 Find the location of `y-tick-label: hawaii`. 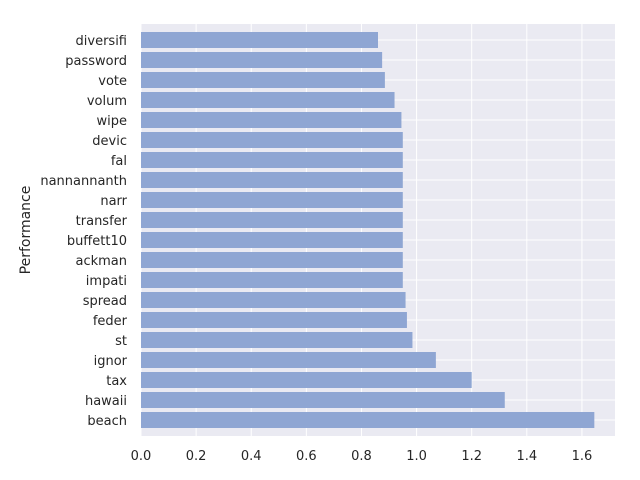

y-tick-label: hawaii is located at coordinates (106, 401).